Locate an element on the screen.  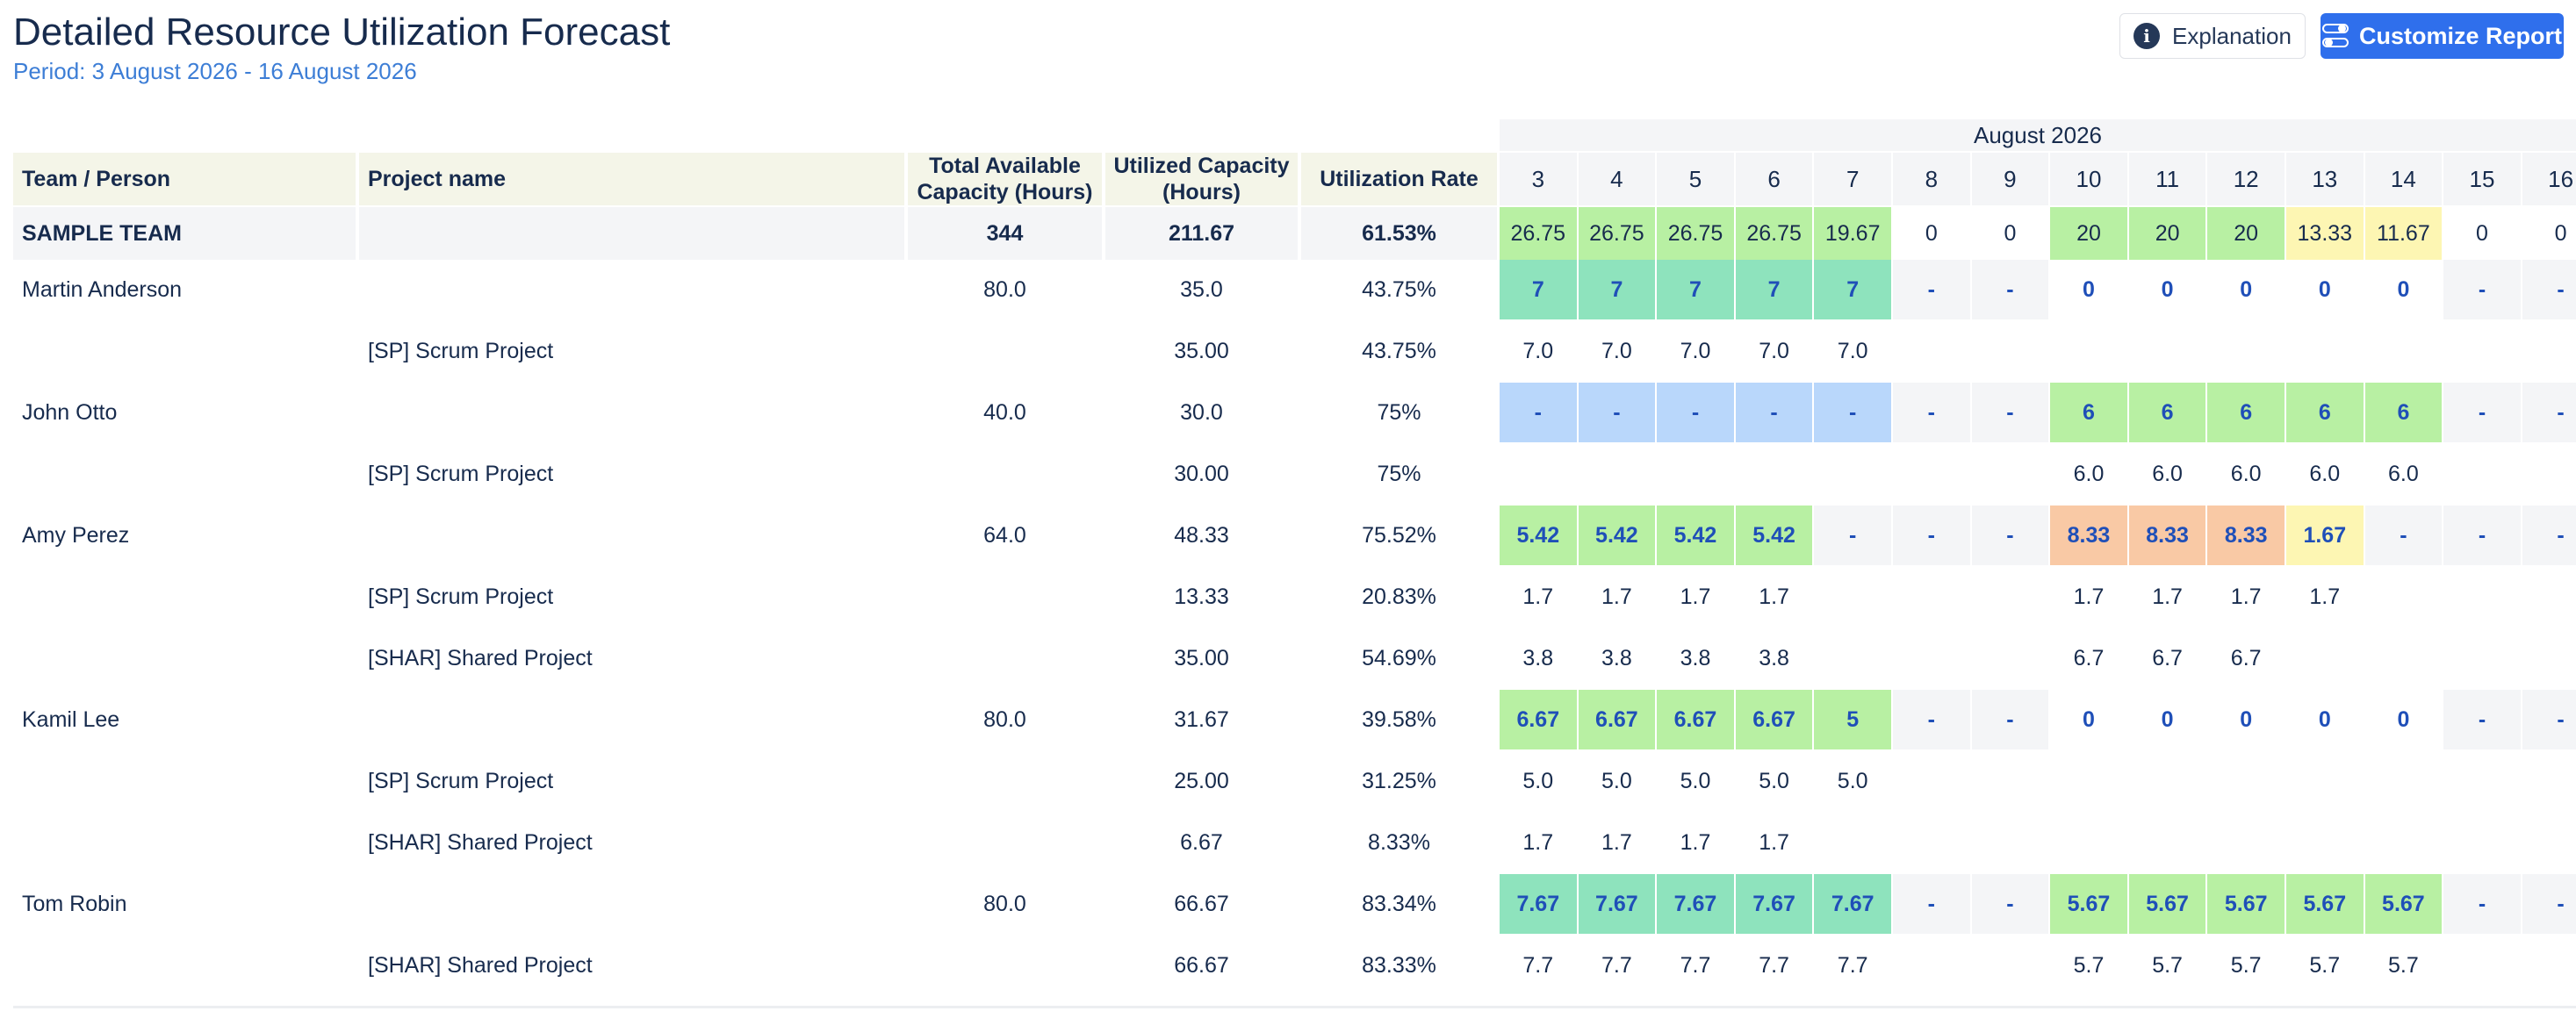
utilization-rate: 75% is located at coordinates (1399, 412).